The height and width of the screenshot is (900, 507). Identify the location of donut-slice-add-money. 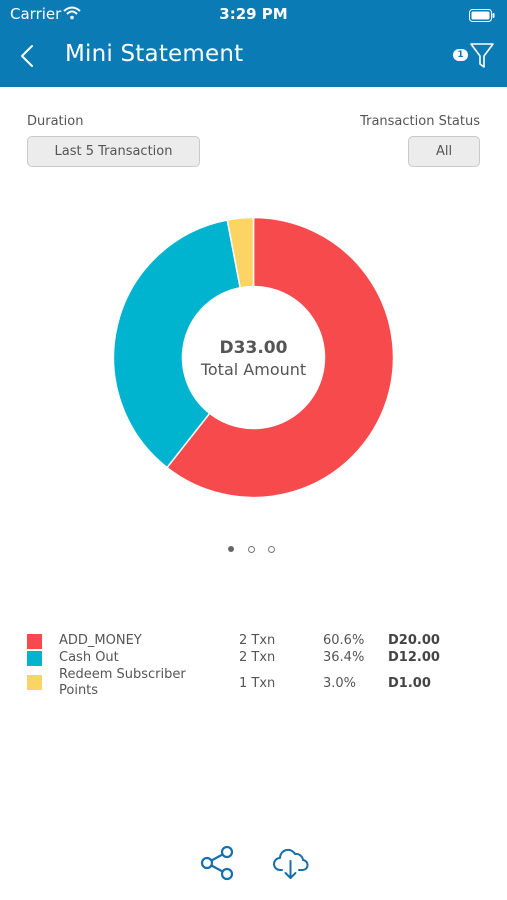
(279, 357).